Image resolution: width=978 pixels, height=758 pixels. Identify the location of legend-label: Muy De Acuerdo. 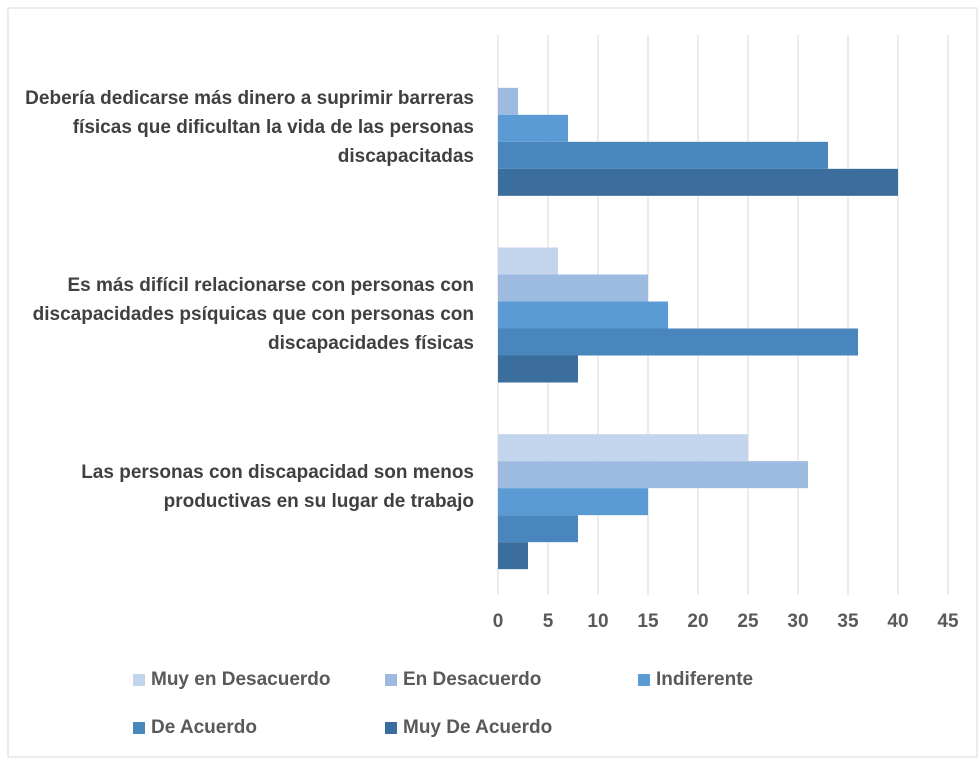
(477, 727).